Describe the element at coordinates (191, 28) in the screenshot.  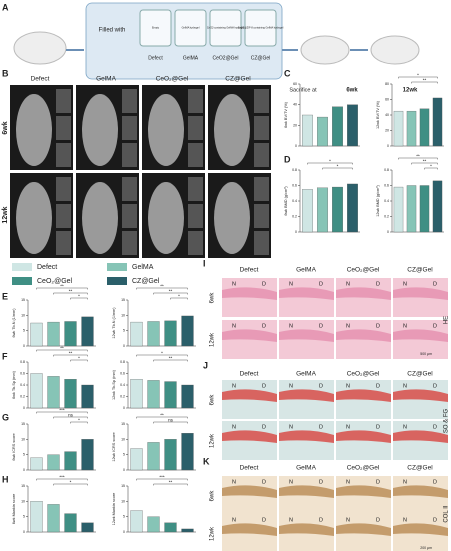
I see `label: GelMA hydrogel` at that location.